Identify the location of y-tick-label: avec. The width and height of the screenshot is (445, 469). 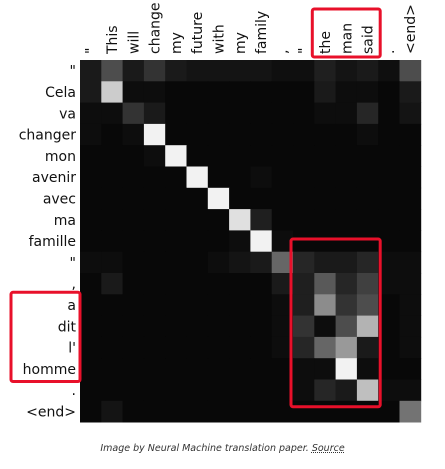
(59, 199).